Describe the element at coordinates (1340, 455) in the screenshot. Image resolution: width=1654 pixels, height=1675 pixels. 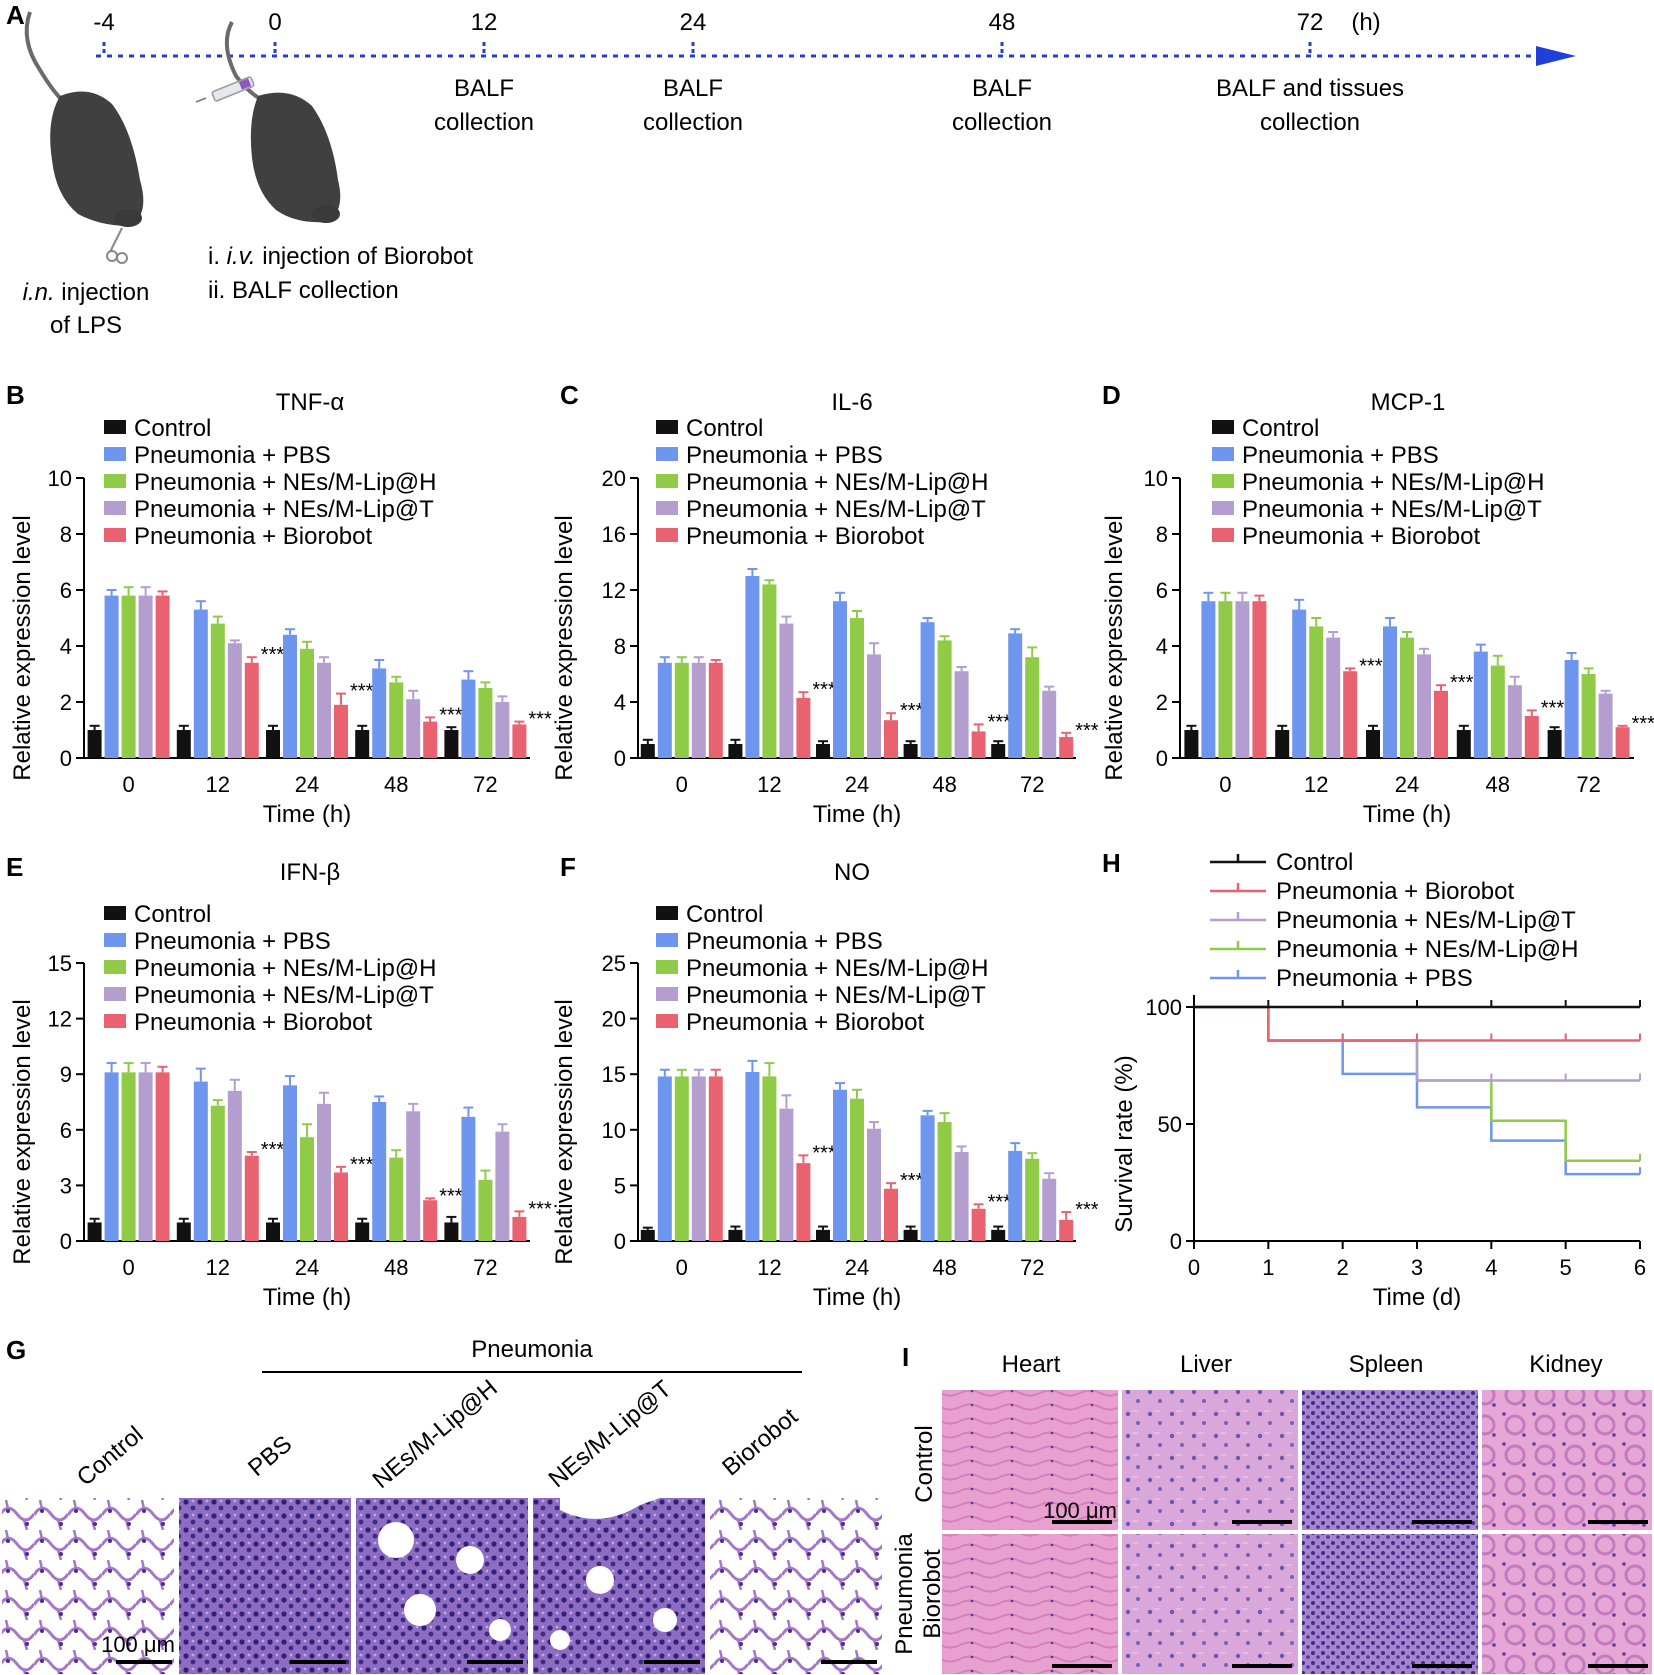
I see `legend-label: Pneumonia + PBS` at that location.